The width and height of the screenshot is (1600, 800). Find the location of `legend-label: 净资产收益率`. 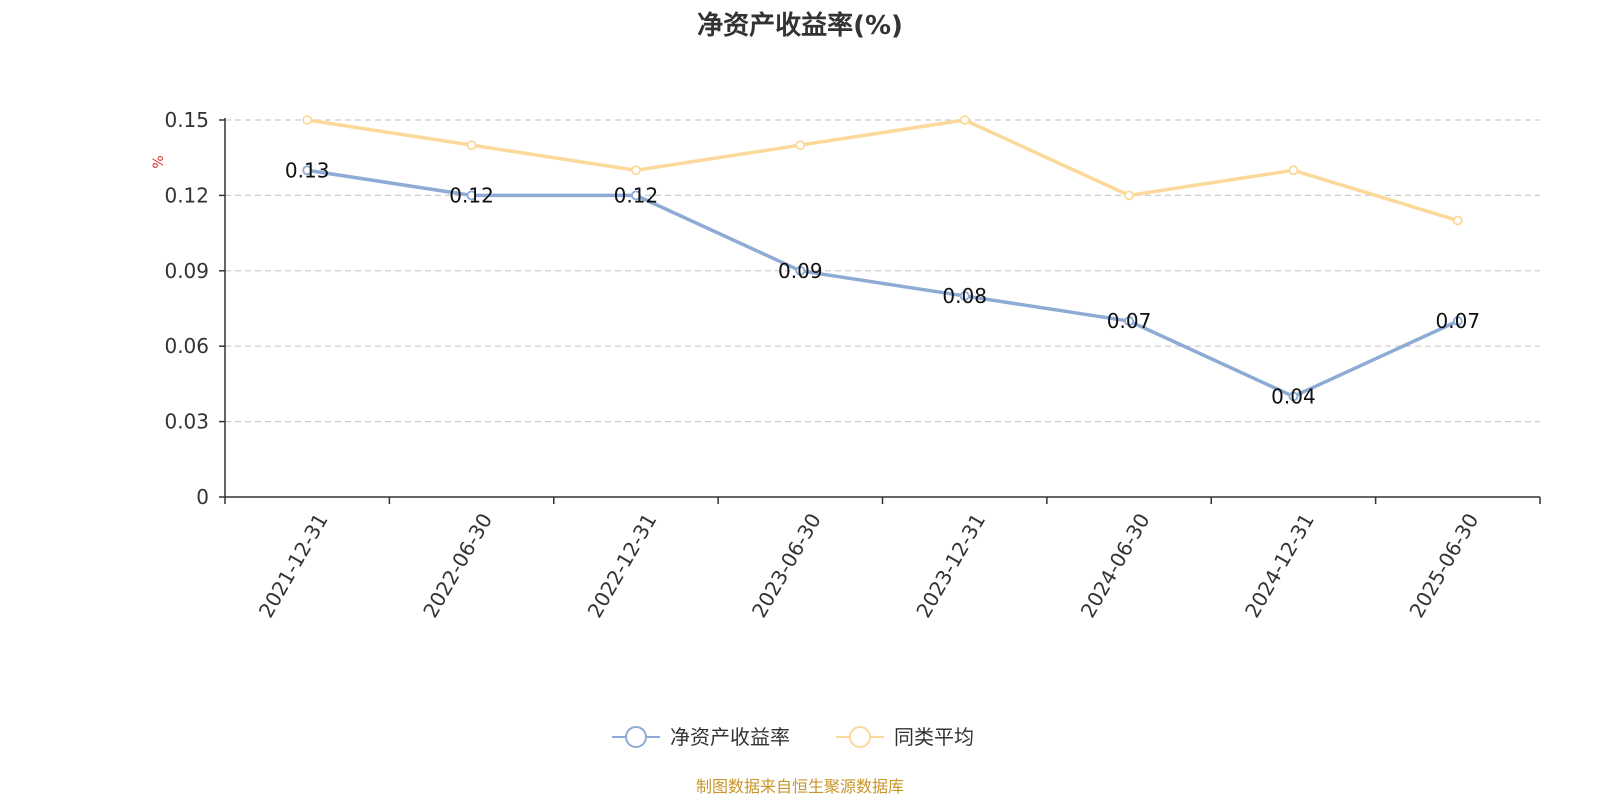

legend-label: 净资产收益率 is located at coordinates (730, 737).